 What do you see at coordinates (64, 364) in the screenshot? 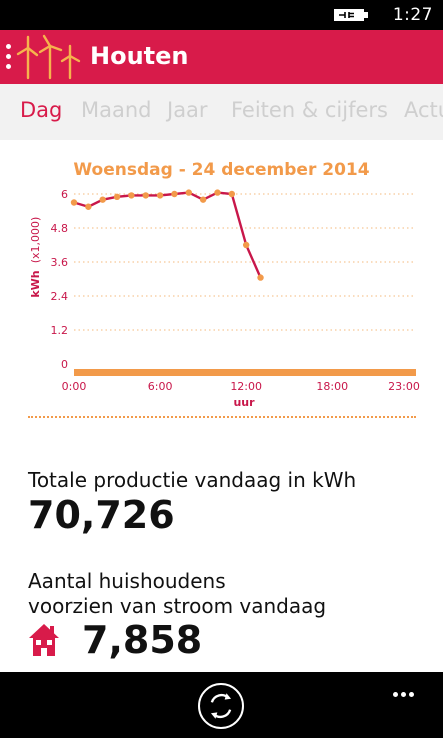
I see `y-tick-label: 0` at bounding box center [64, 364].